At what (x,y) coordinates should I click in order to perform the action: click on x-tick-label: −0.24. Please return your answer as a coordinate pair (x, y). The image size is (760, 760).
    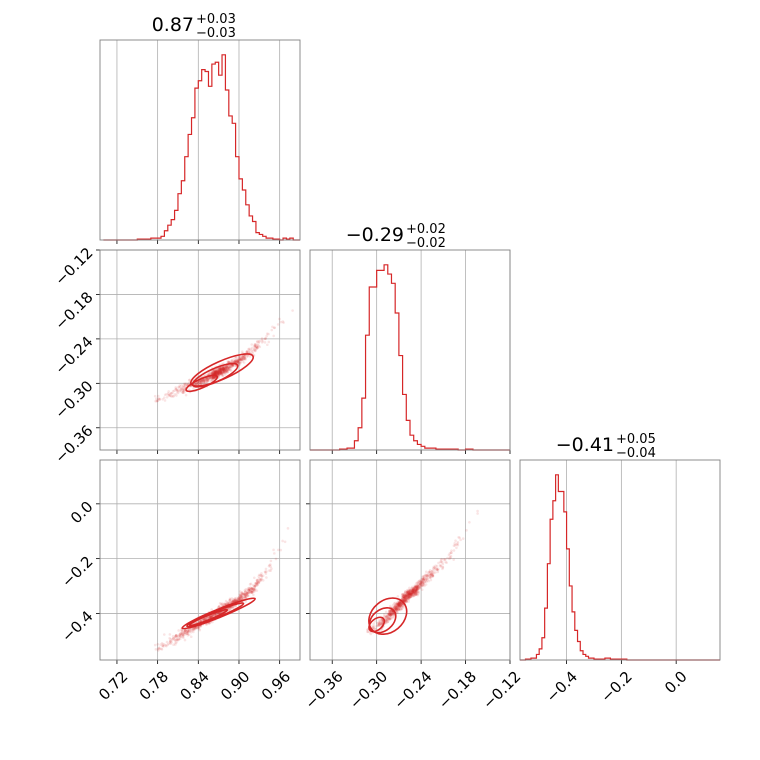
    Looking at the image, I should click on (412, 690).